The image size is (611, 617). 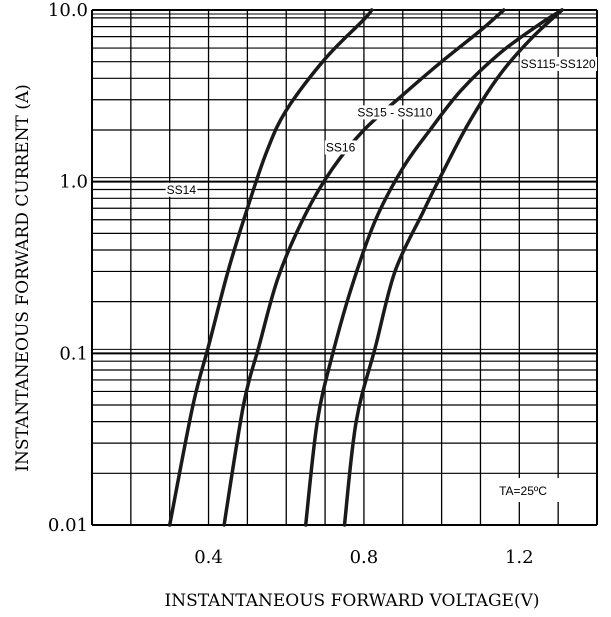 I want to click on temperature-annotation: TA=25ºC, so click(x=523, y=491).